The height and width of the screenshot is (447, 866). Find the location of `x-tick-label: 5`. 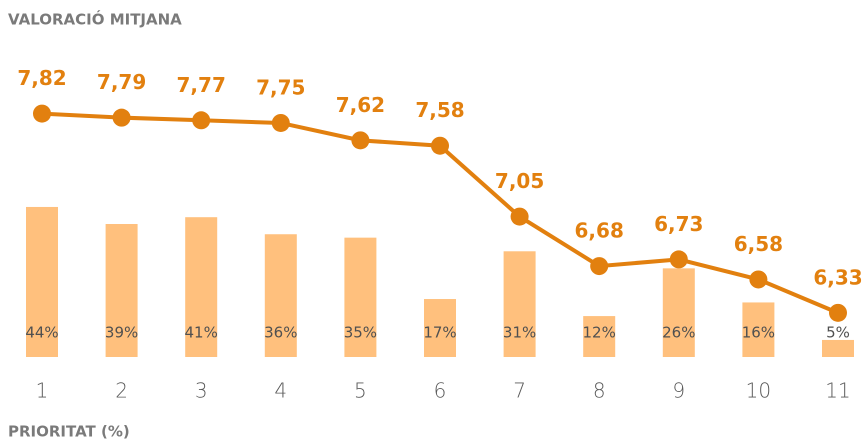

x-tick-label: 5 is located at coordinates (360, 391).